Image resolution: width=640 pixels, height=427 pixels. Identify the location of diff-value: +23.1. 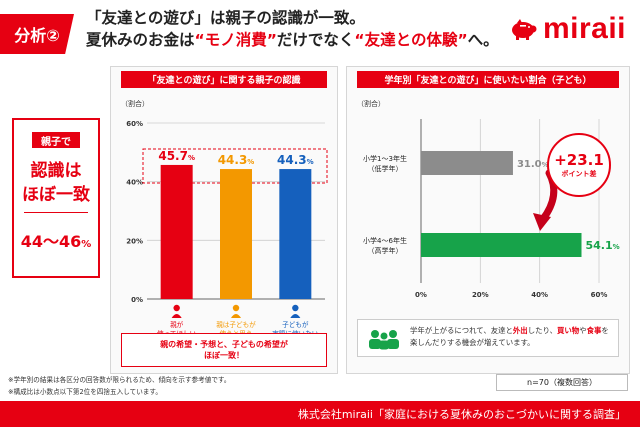
(579, 160).